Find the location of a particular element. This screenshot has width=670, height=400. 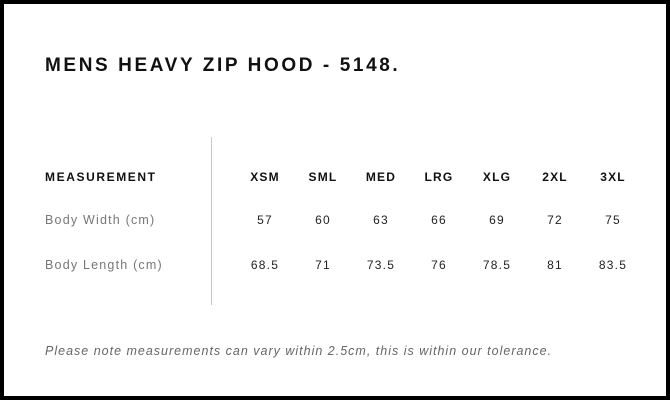

measurement-value: 60 is located at coordinates (323, 220).